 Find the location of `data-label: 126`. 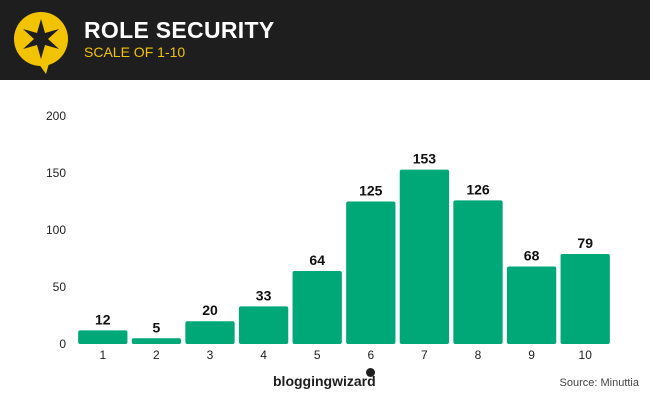

data-label: 126 is located at coordinates (478, 189).